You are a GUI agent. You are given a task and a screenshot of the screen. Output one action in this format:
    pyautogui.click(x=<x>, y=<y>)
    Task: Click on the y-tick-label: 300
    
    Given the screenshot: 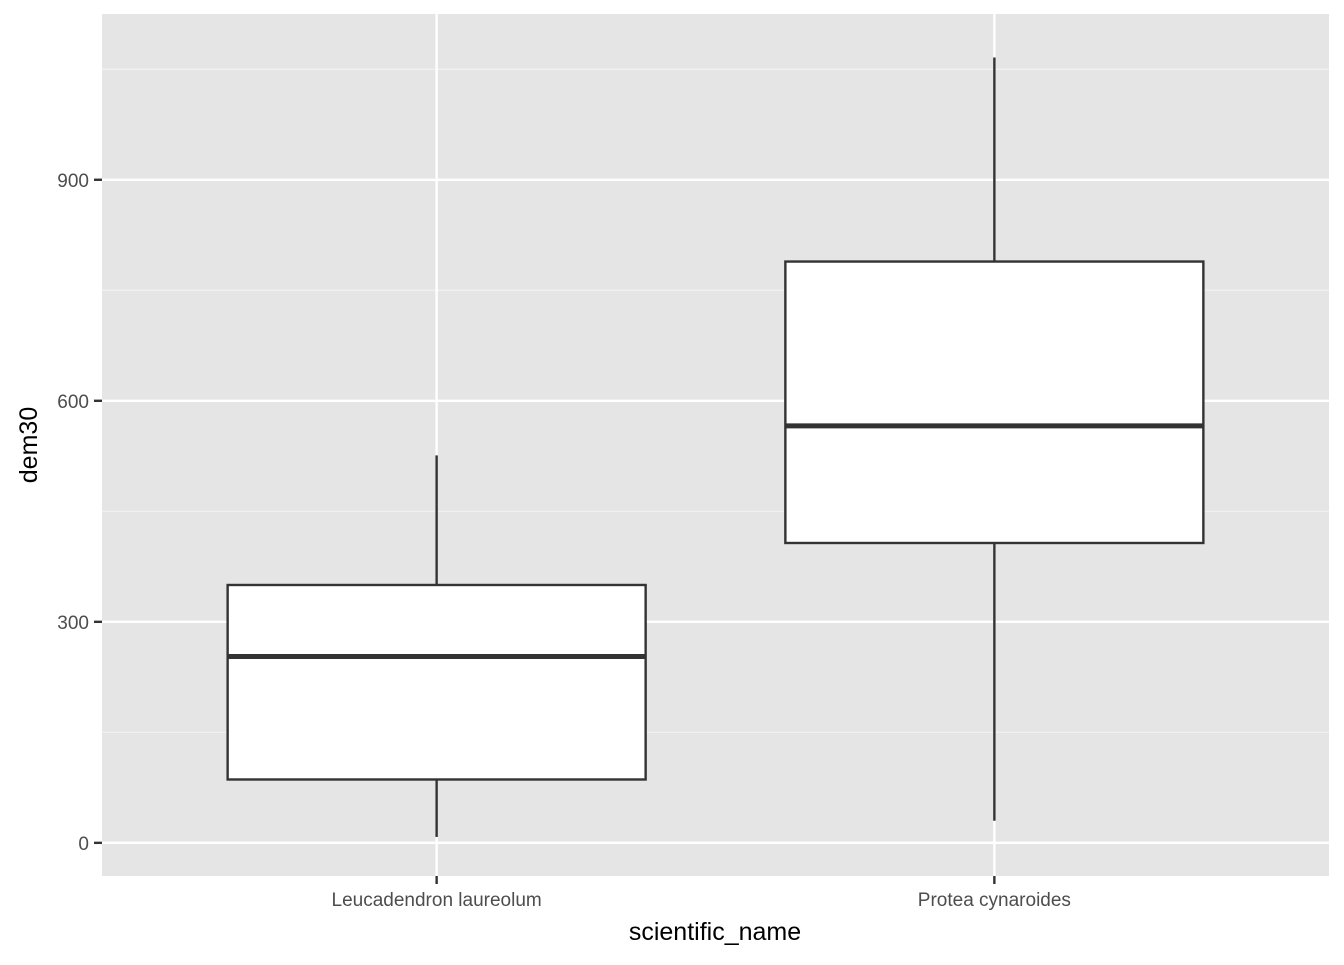 What is the action you would take?
    pyautogui.click(x=73, y=623)
    